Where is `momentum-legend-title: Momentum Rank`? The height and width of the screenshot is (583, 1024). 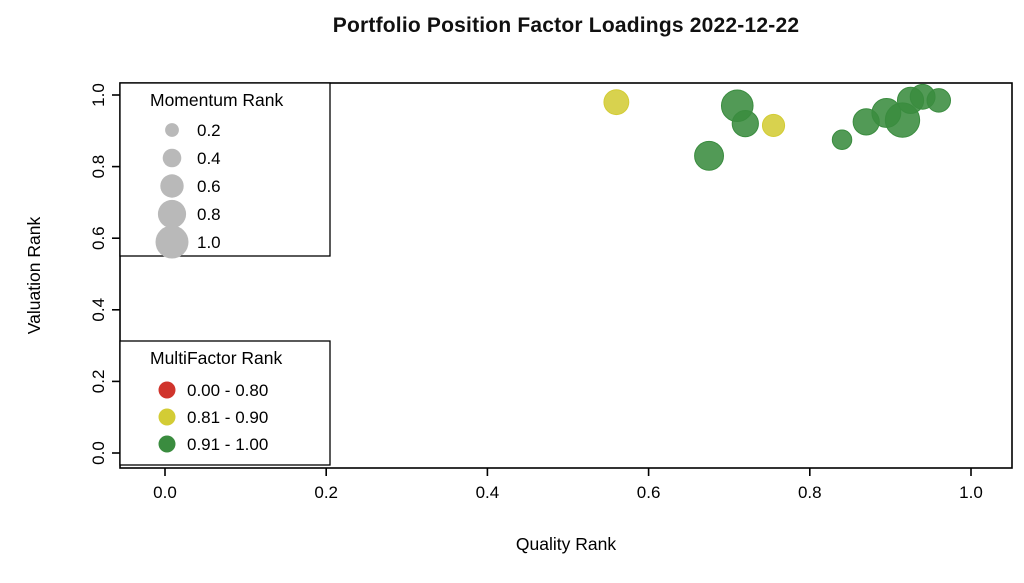
momentum-legend-title: Momentum Rank is located at coordinates (216, 100).